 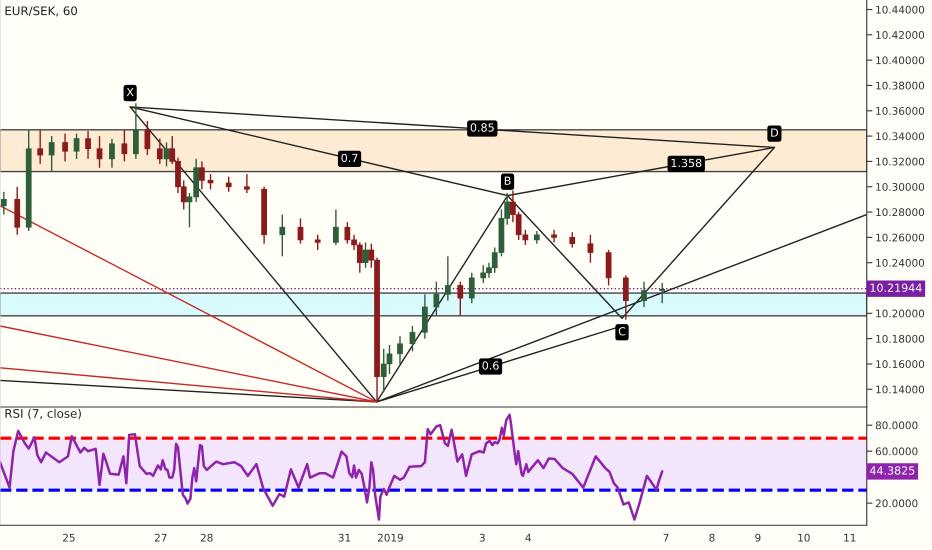 I want to click on annotation: 0.7, so click(x=349, y=158).